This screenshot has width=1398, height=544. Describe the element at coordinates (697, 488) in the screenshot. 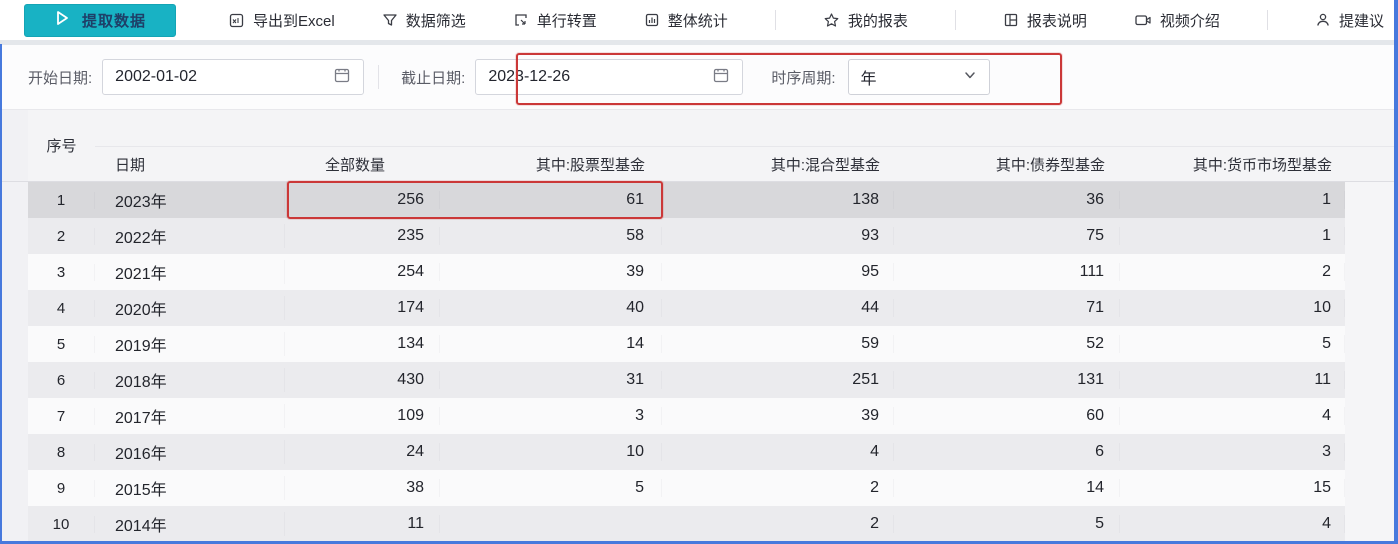

I see `table-row: 9 2015年 38 5 2 14 15` at that location.